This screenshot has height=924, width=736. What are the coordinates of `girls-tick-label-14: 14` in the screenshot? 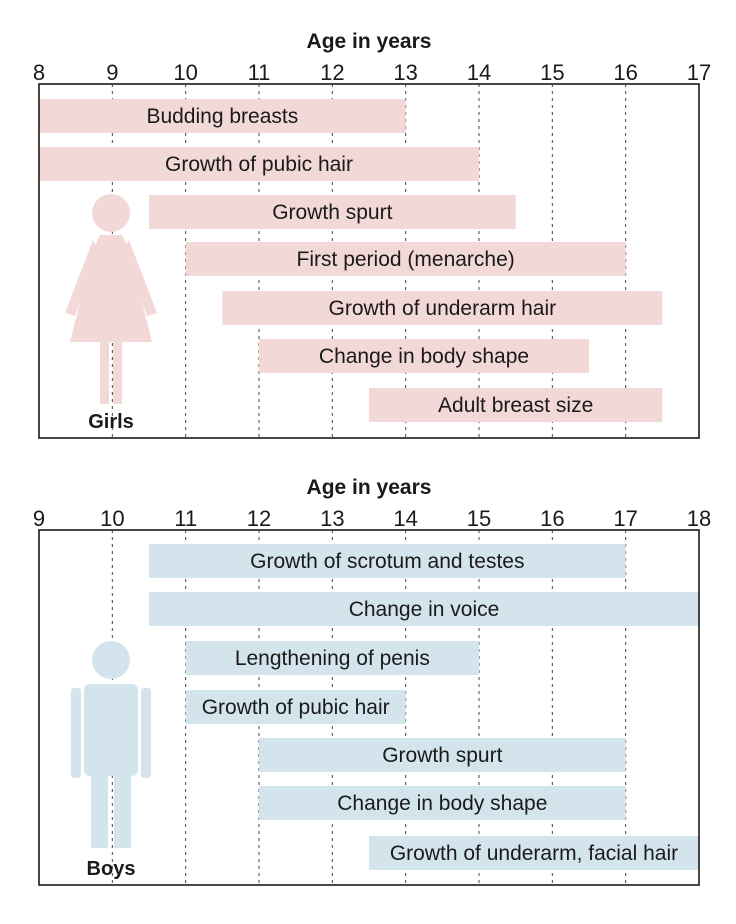 It's located at (479, 72).